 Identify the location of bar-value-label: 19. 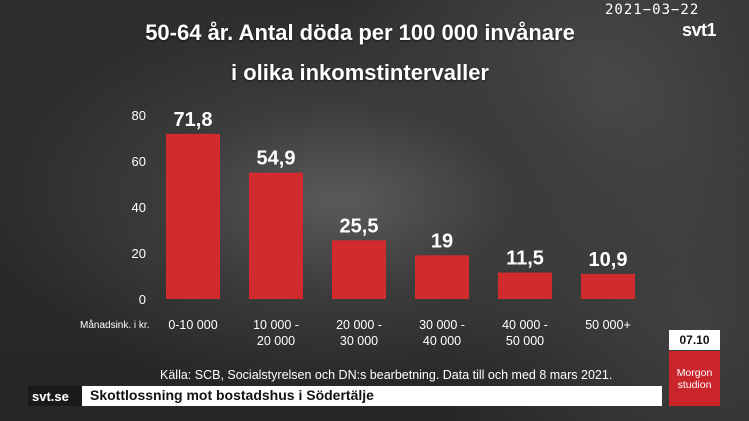
(442, 241).